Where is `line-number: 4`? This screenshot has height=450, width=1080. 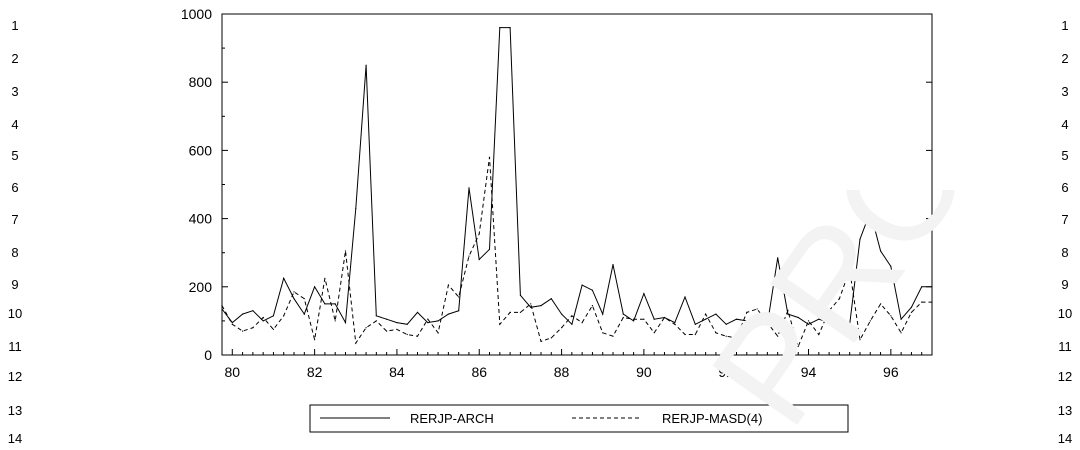 line-number: 4 is located at coordinates (1065, 124).